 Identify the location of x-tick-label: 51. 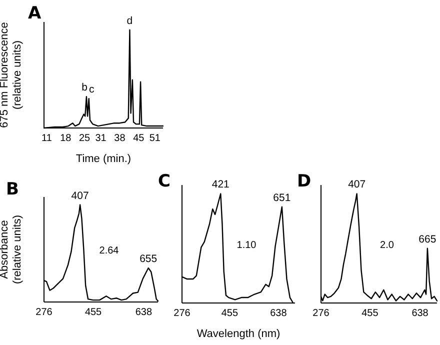
(155, 138).